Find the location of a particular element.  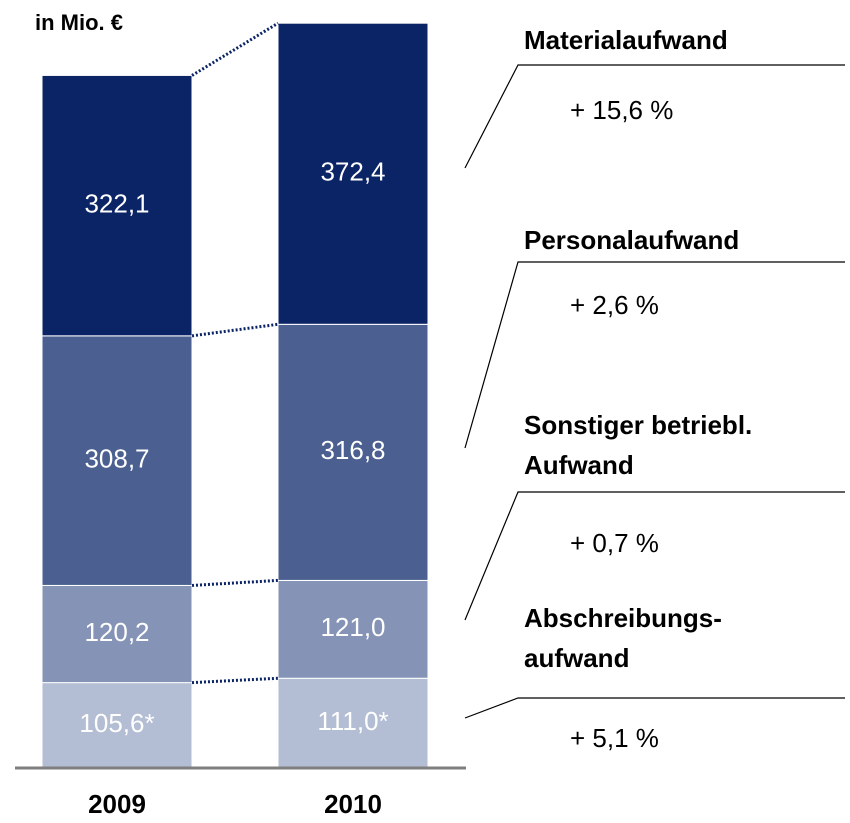

value-label: 111,0* is located at coordinates (352, 721).